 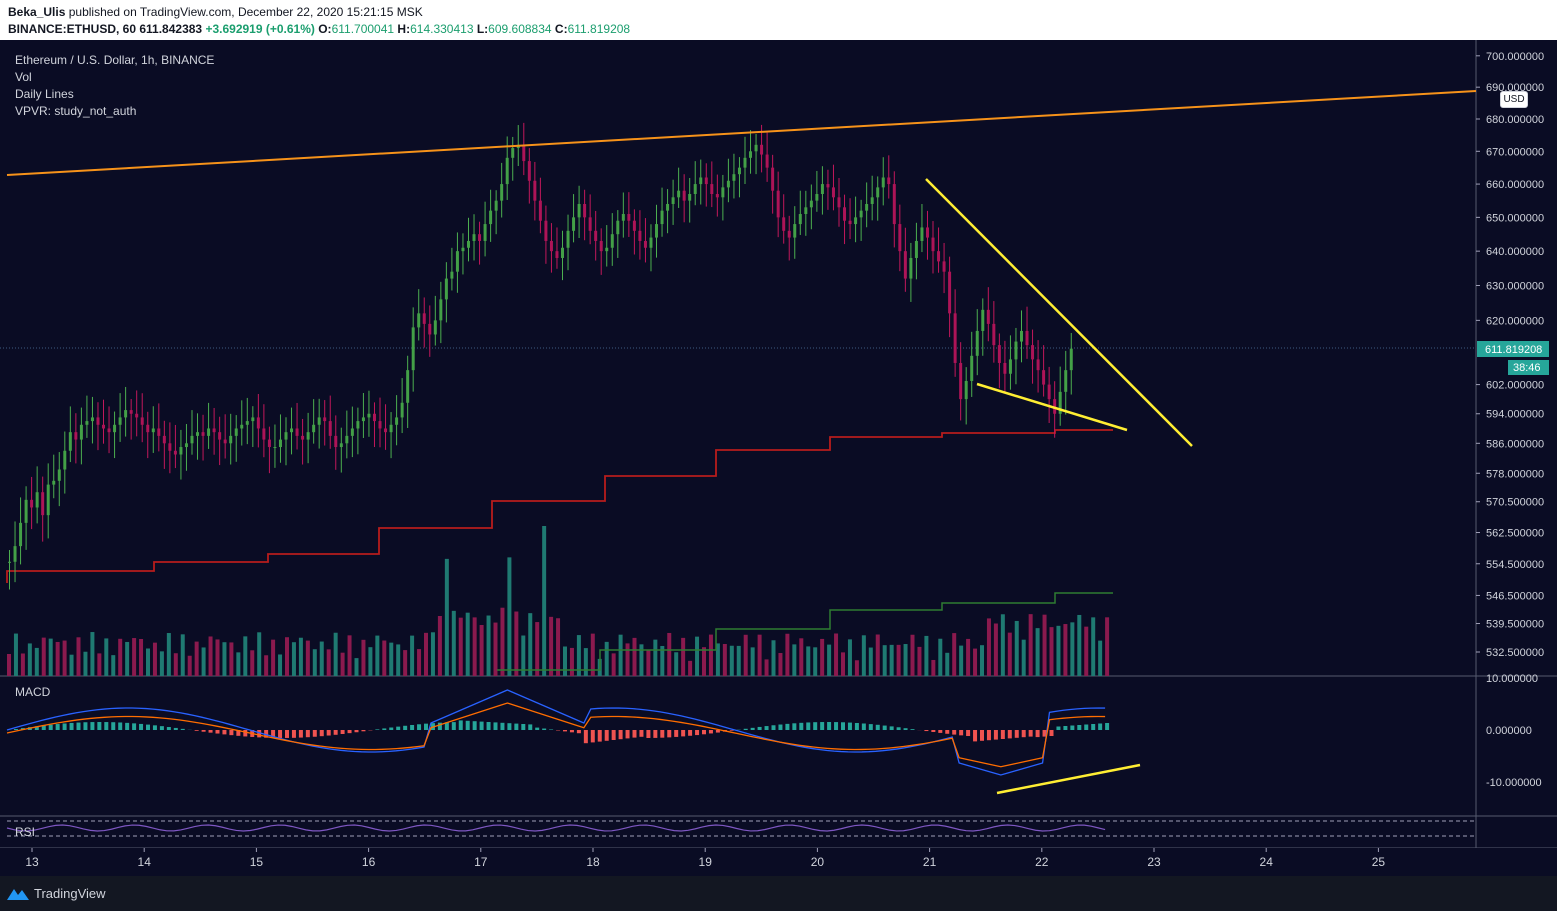 What do you see at coordinates (115, 60) in the screenshot?
I see `legend-title: Ethereum / U.S. Dollar, 1h, BINANCE` at bounding box center [115, 60].